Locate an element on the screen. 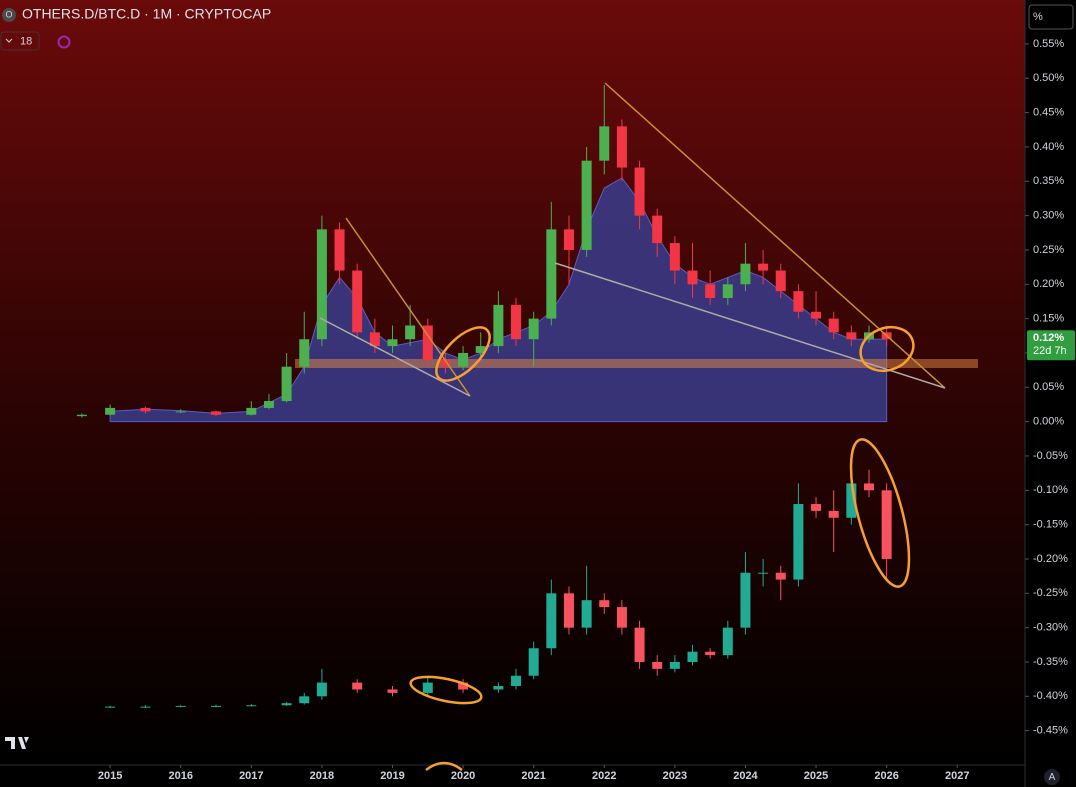  price-axis-background is located at coordinates (1050, 393).